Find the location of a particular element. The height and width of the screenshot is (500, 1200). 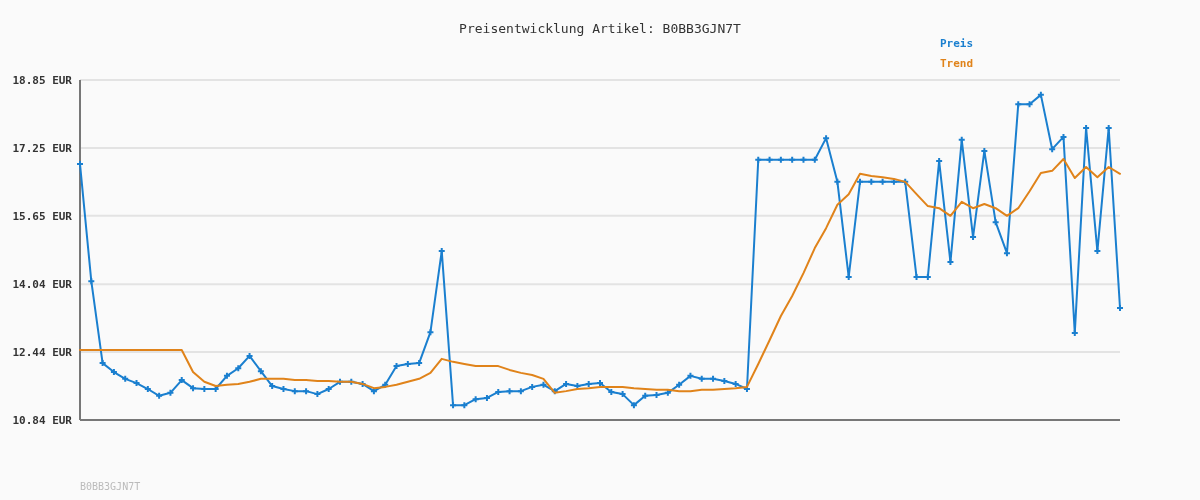

y-tick-label: 12.44 EUR is located at coordinates (42, 352).